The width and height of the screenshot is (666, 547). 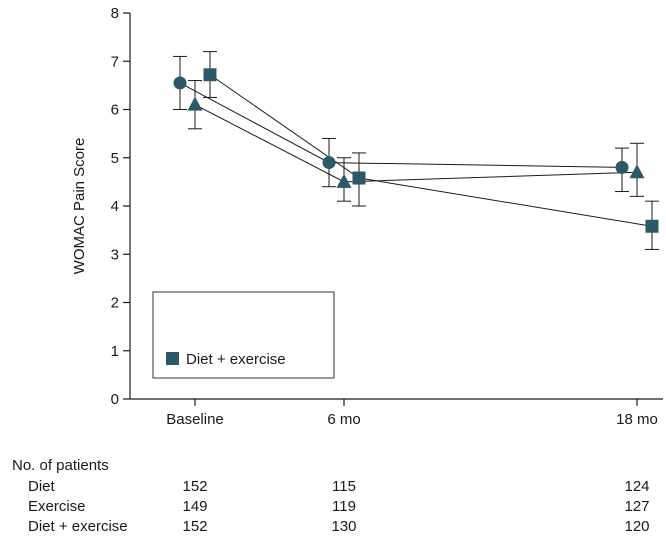 What do you see at coordinates (637, 419) in the screenshot?
I see `x-tick-label: 18 mo` at bounding box center [637, 419].